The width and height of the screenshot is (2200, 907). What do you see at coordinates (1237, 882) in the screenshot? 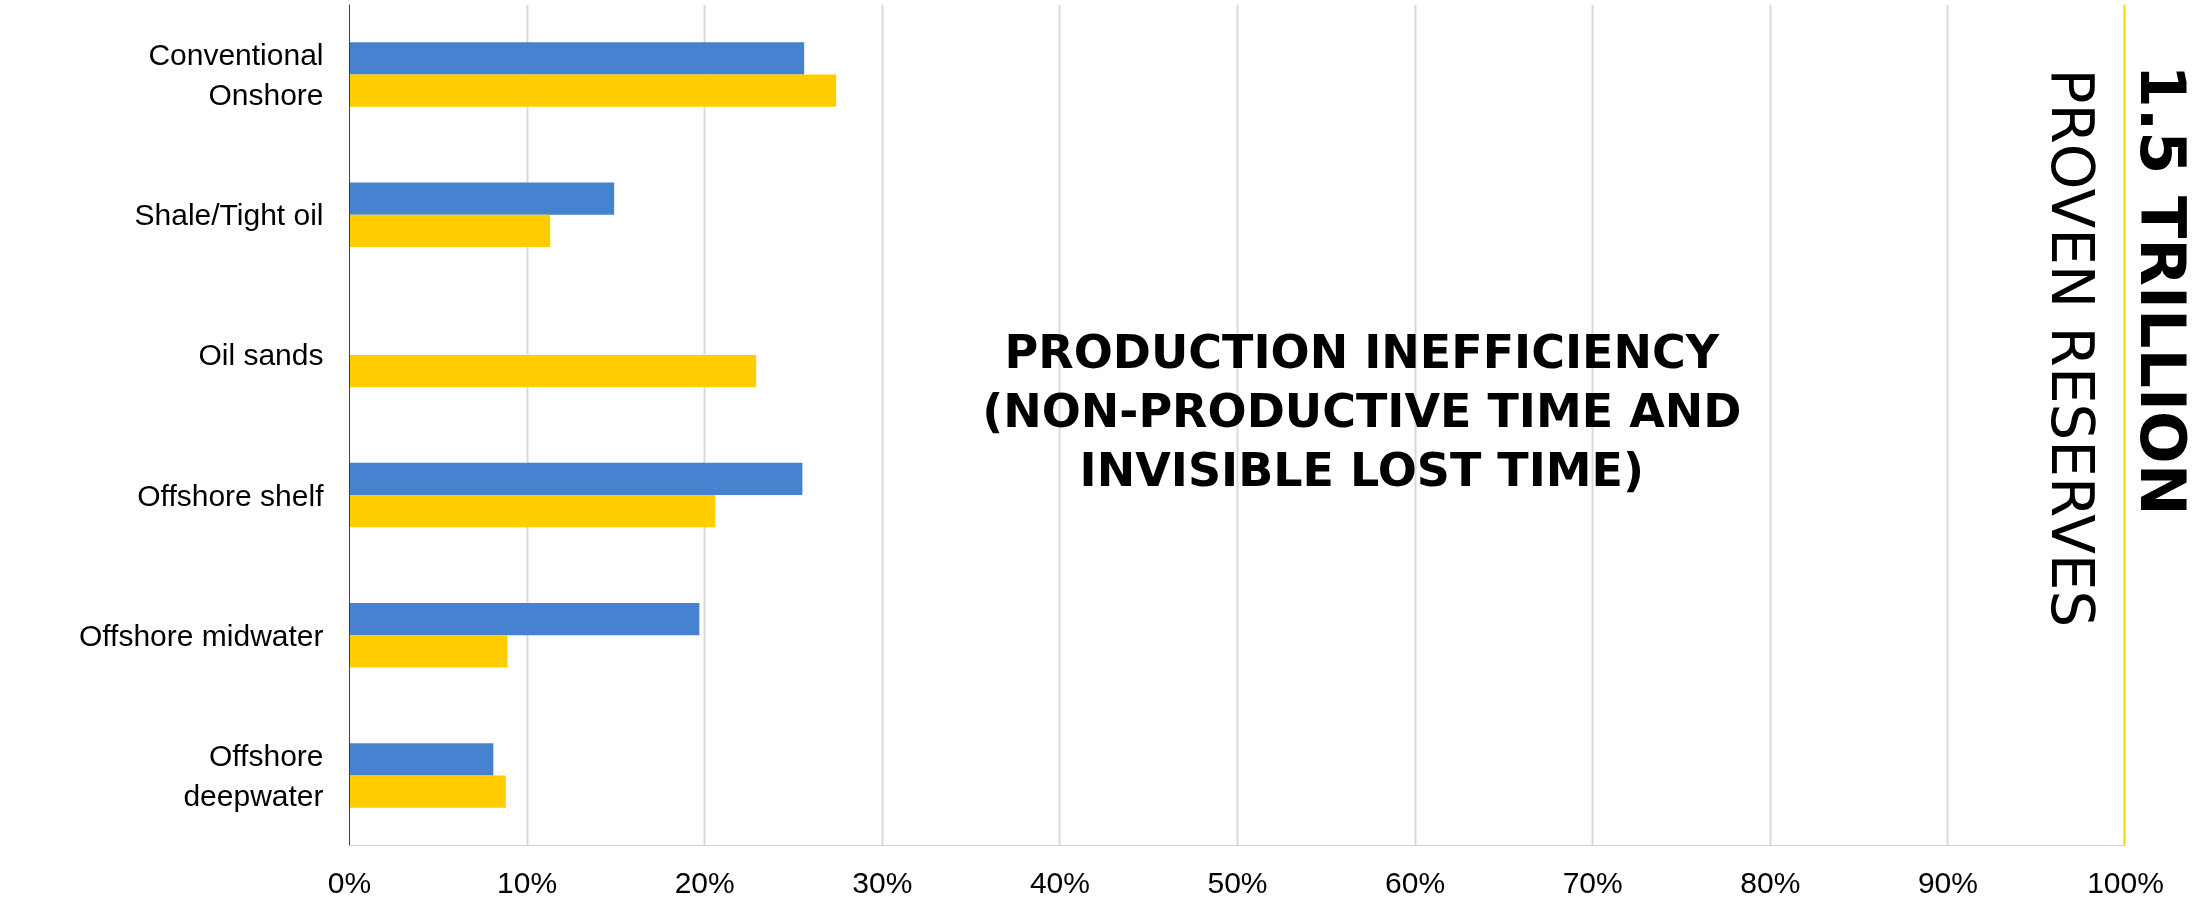
I see `x-tick-label: 50%` at bounding box center [1237, 882].